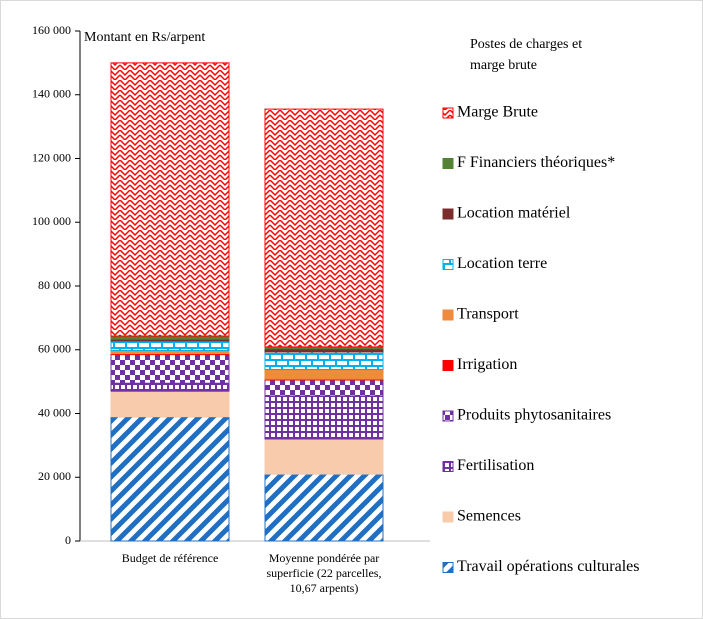 The image size is (703, 619). Describe the element at coordinates (536, 162) in the screenshot. I see `legend-label: F Financiers théoriques*` at that location.